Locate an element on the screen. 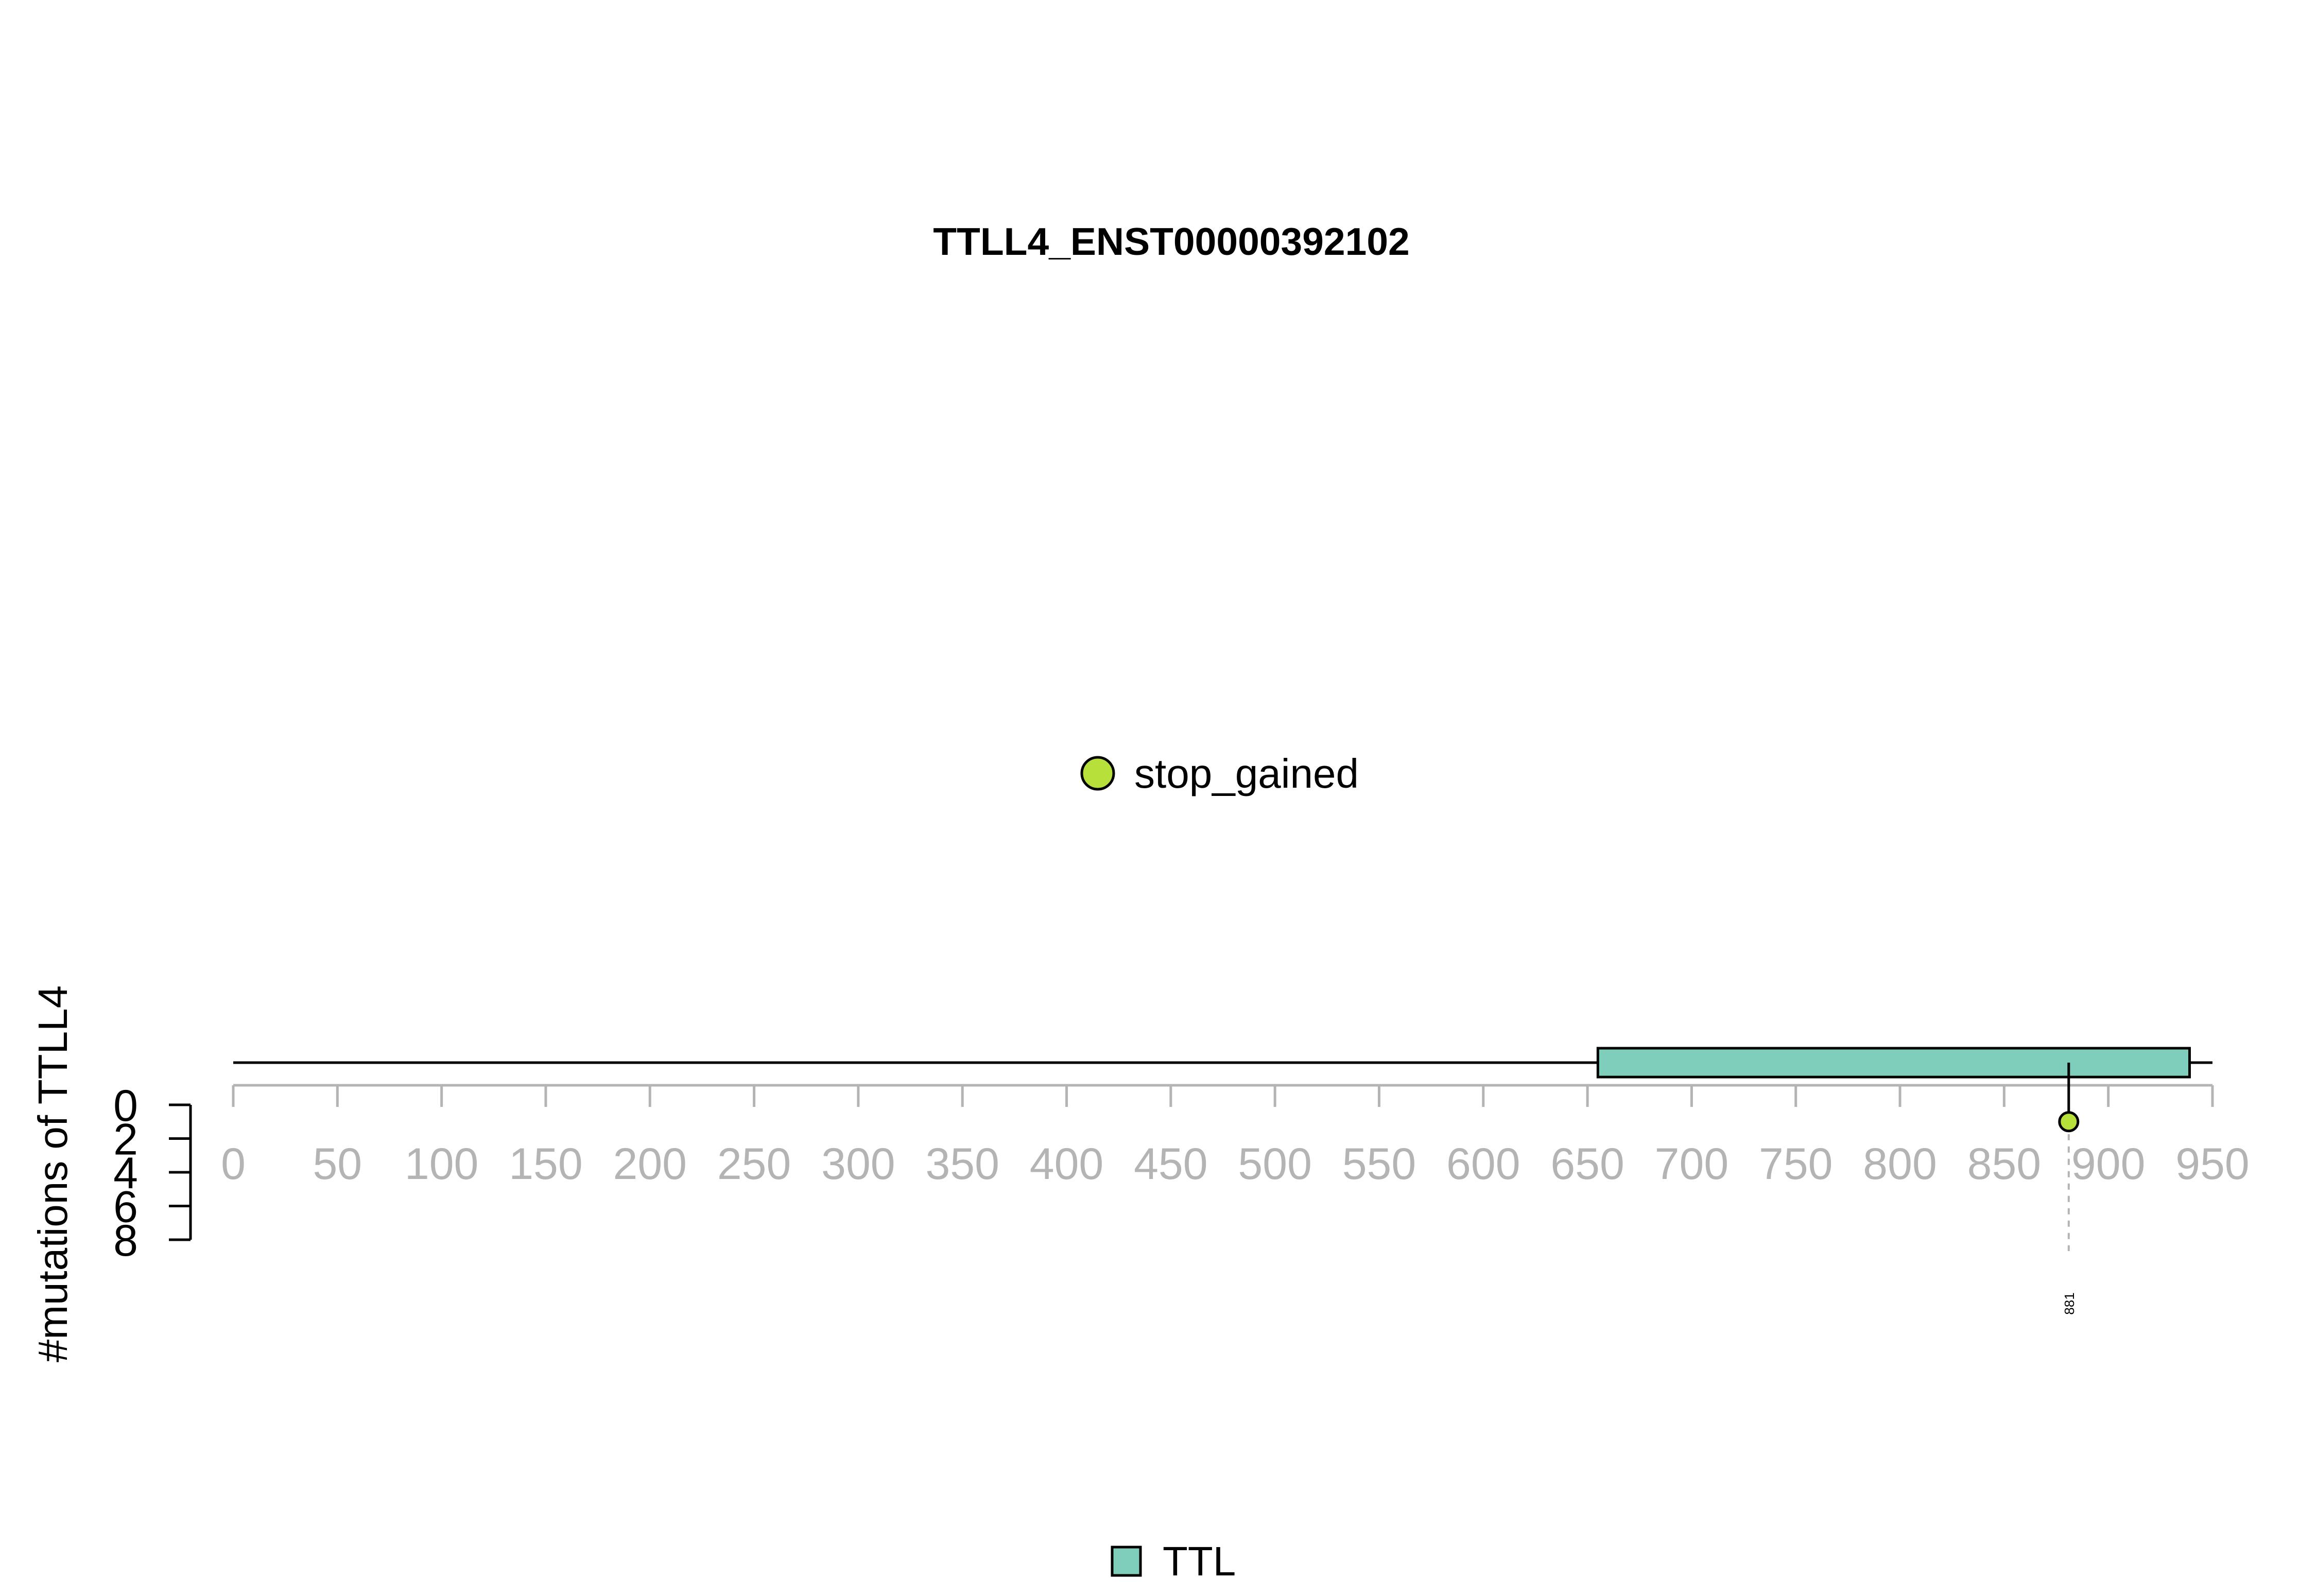 Image resolution: width=2317 pixels, height=1596 pixels. x-tick-label: 300 is located at coordinates (858, 1164).